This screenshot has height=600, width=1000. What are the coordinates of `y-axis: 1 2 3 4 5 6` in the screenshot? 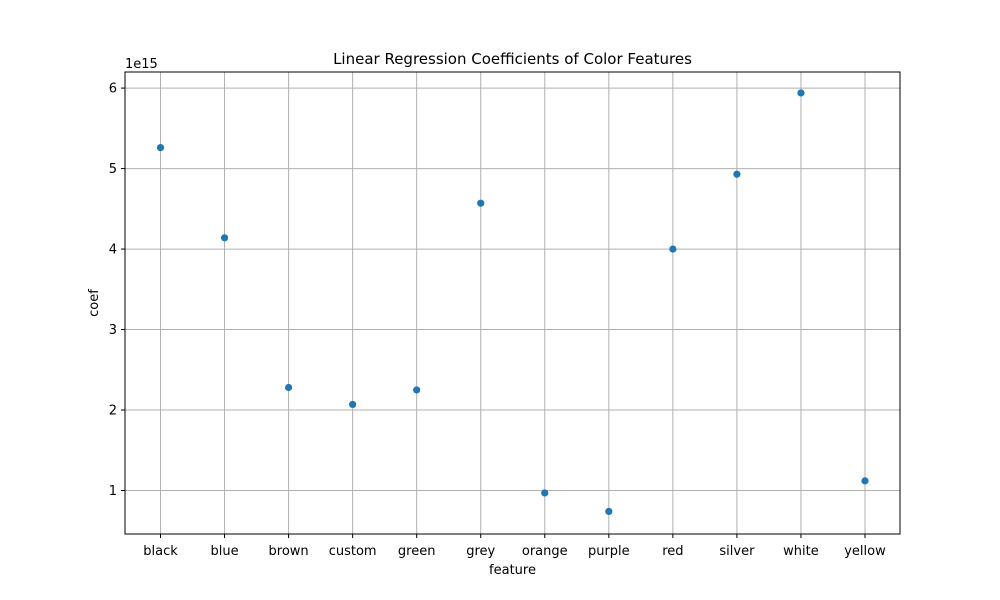 It's located at (117, 290).